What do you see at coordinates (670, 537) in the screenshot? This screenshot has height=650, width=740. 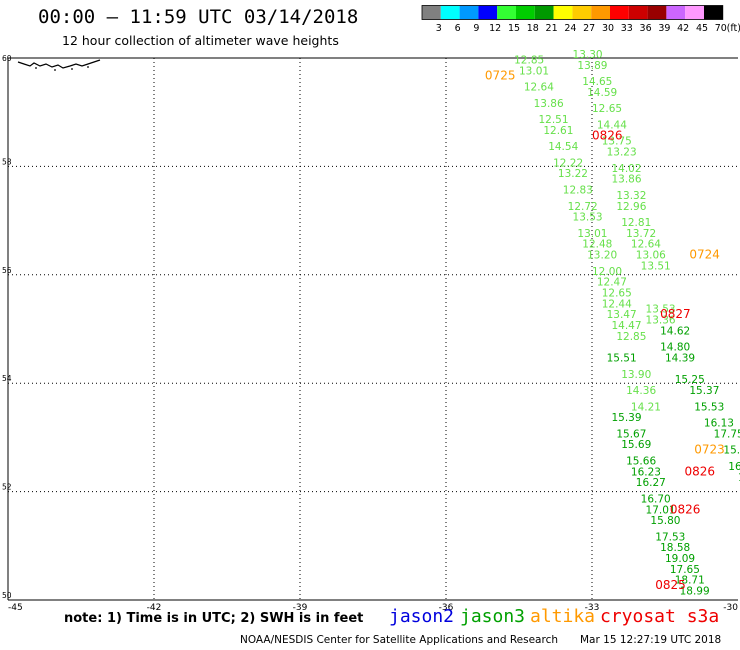 I see `wave-height-value: 17.53` at bounding box center [670, 537].